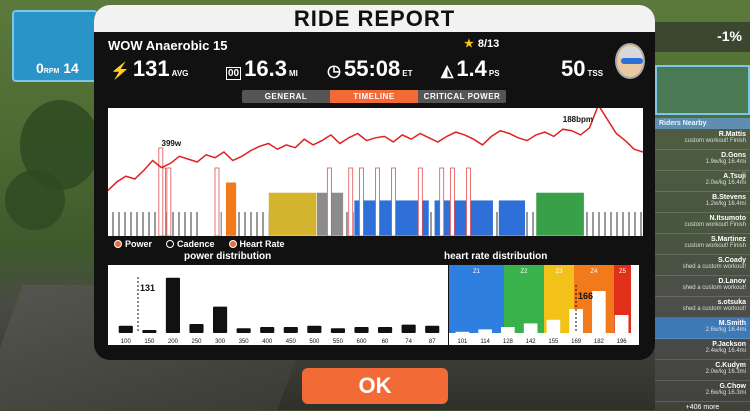  I want to click on rider-name: P.Jackson, so click(729, 344).